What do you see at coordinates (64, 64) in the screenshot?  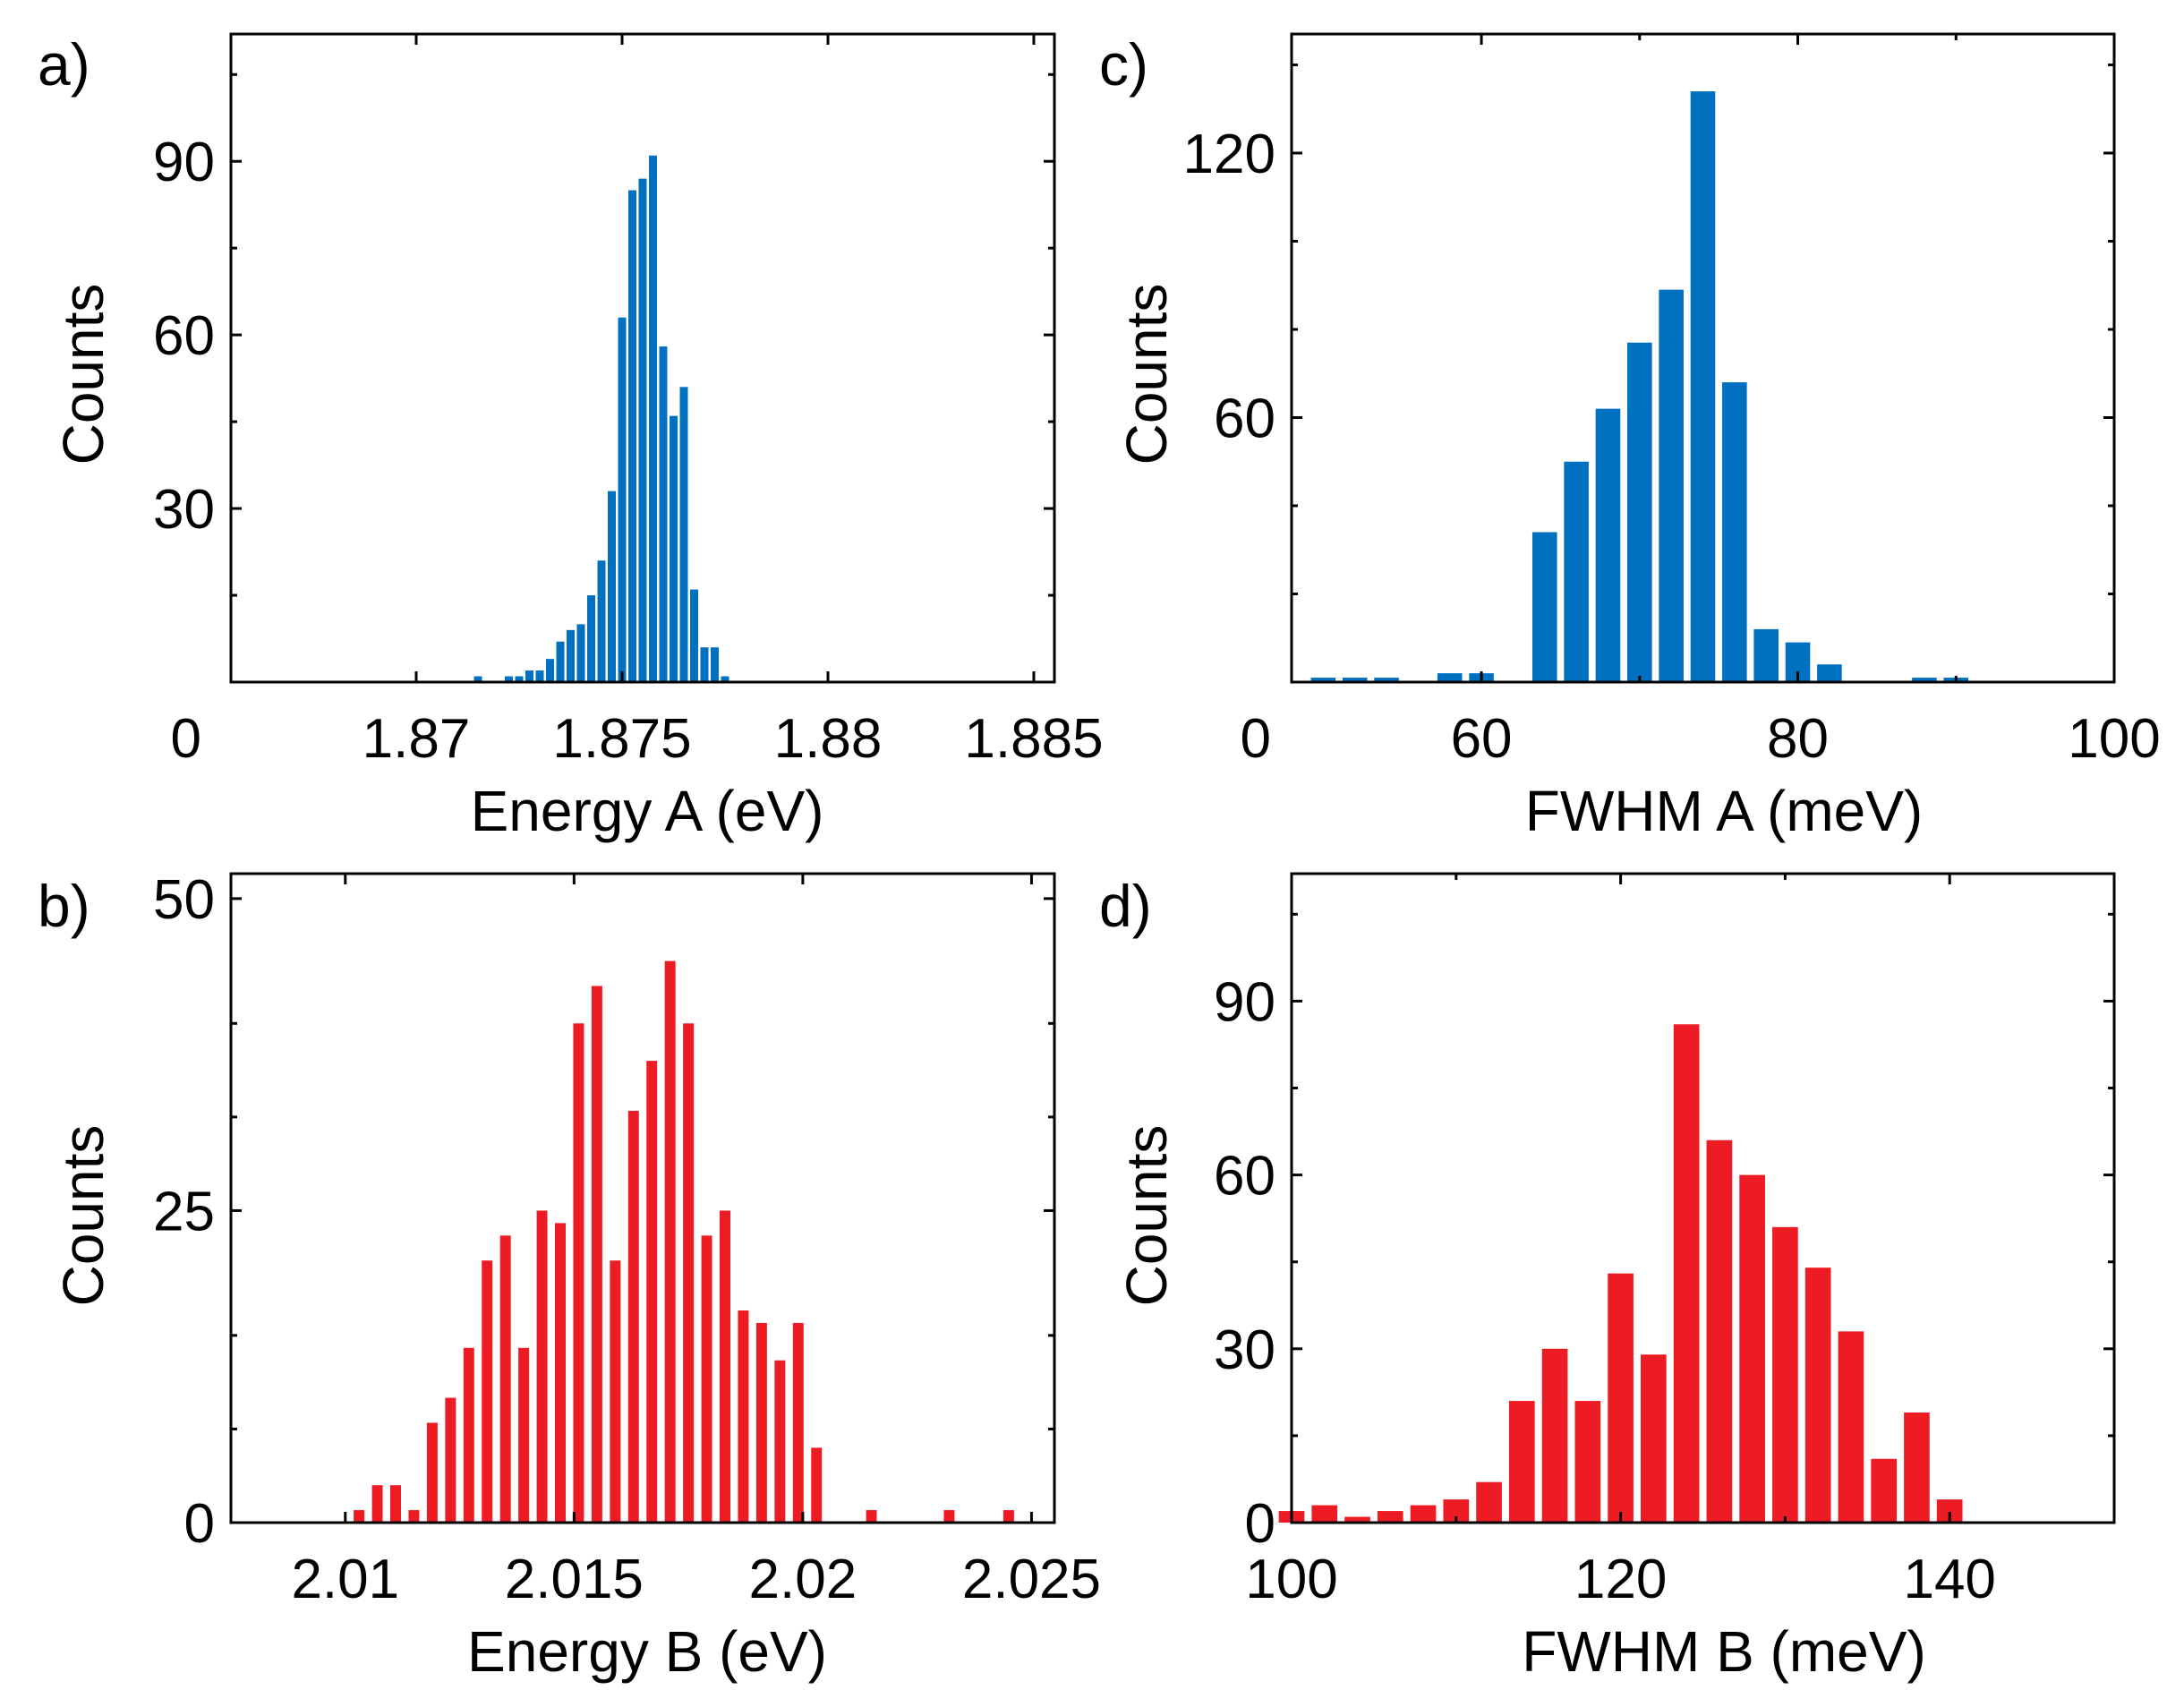 I see `panel-label-a: a)` at bounding box center [64, 64].